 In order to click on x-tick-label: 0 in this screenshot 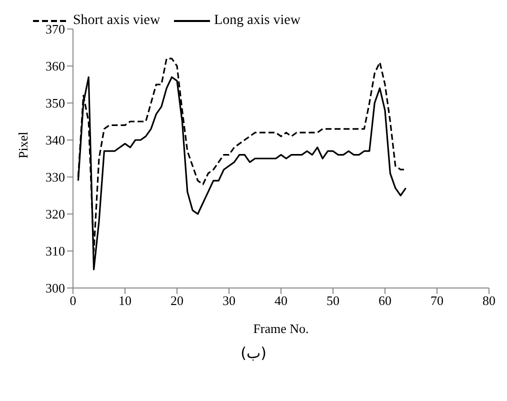, I will do `click(73, 300)`.